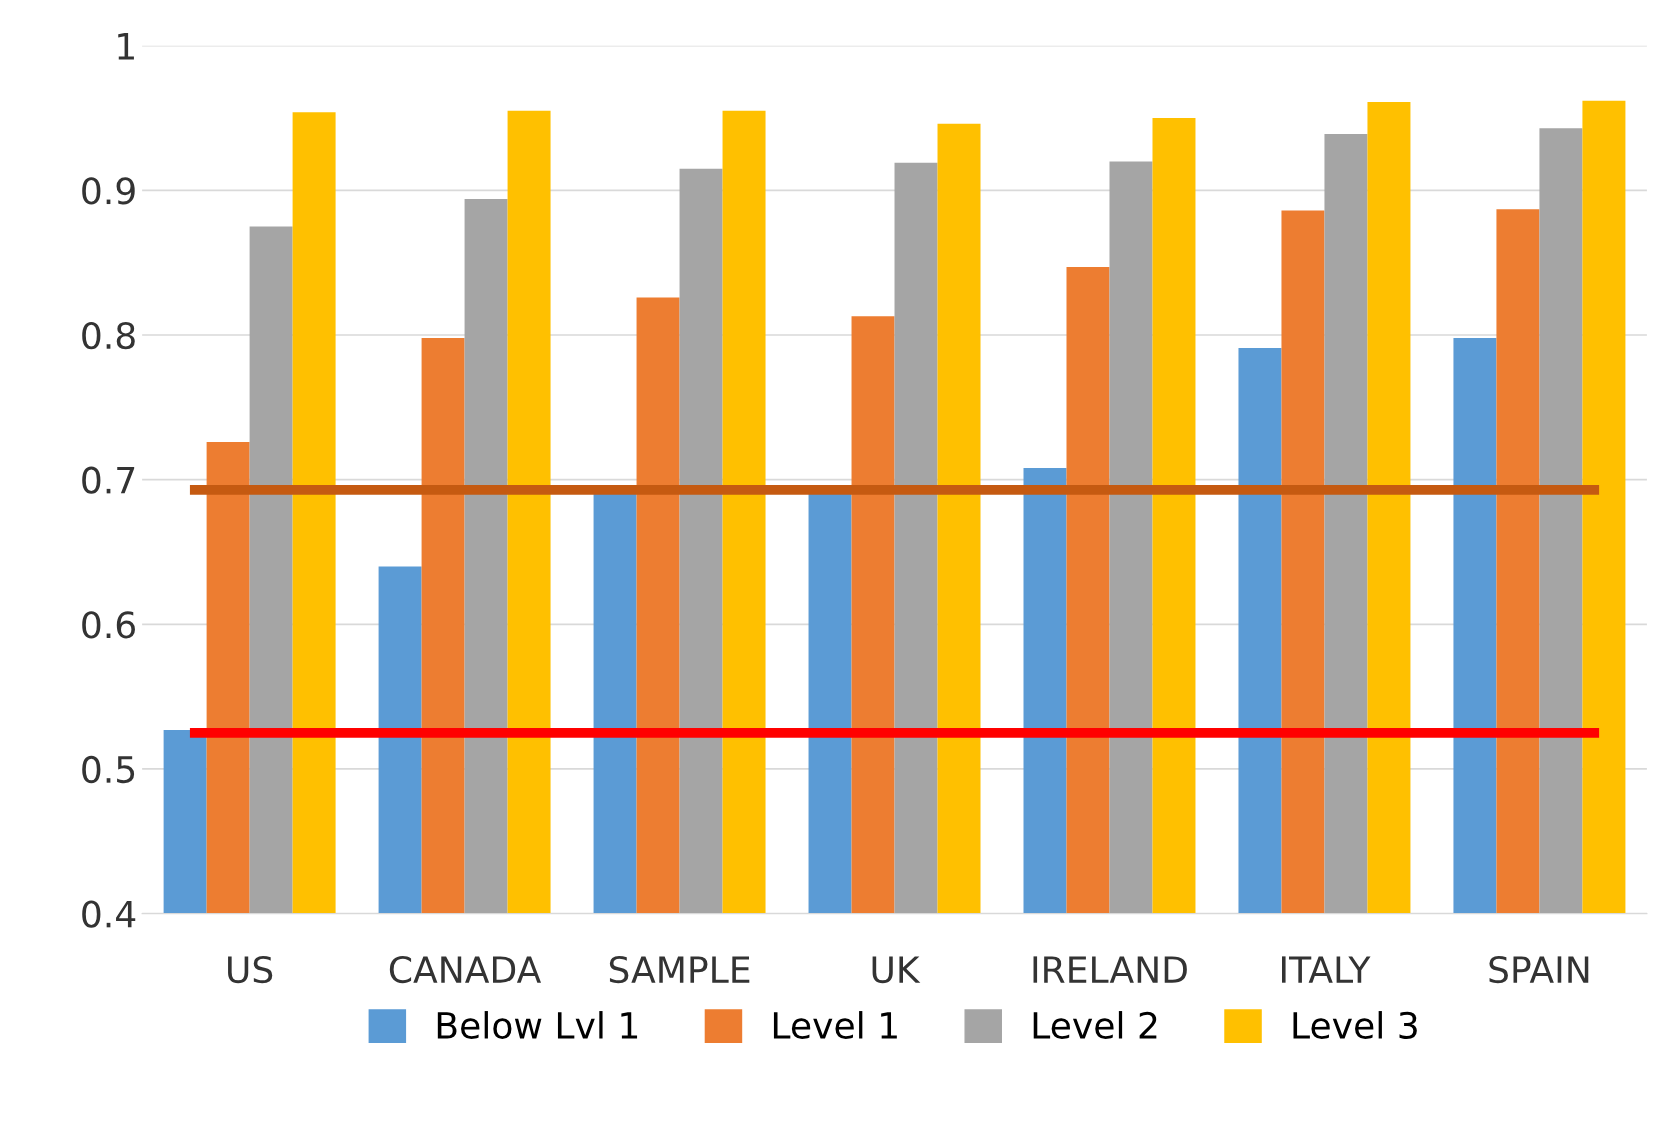 Image resolution: width=1672 pixels, height=1142 pixels. I want to click on y-tick-label: 0.8, so click(108, 335).